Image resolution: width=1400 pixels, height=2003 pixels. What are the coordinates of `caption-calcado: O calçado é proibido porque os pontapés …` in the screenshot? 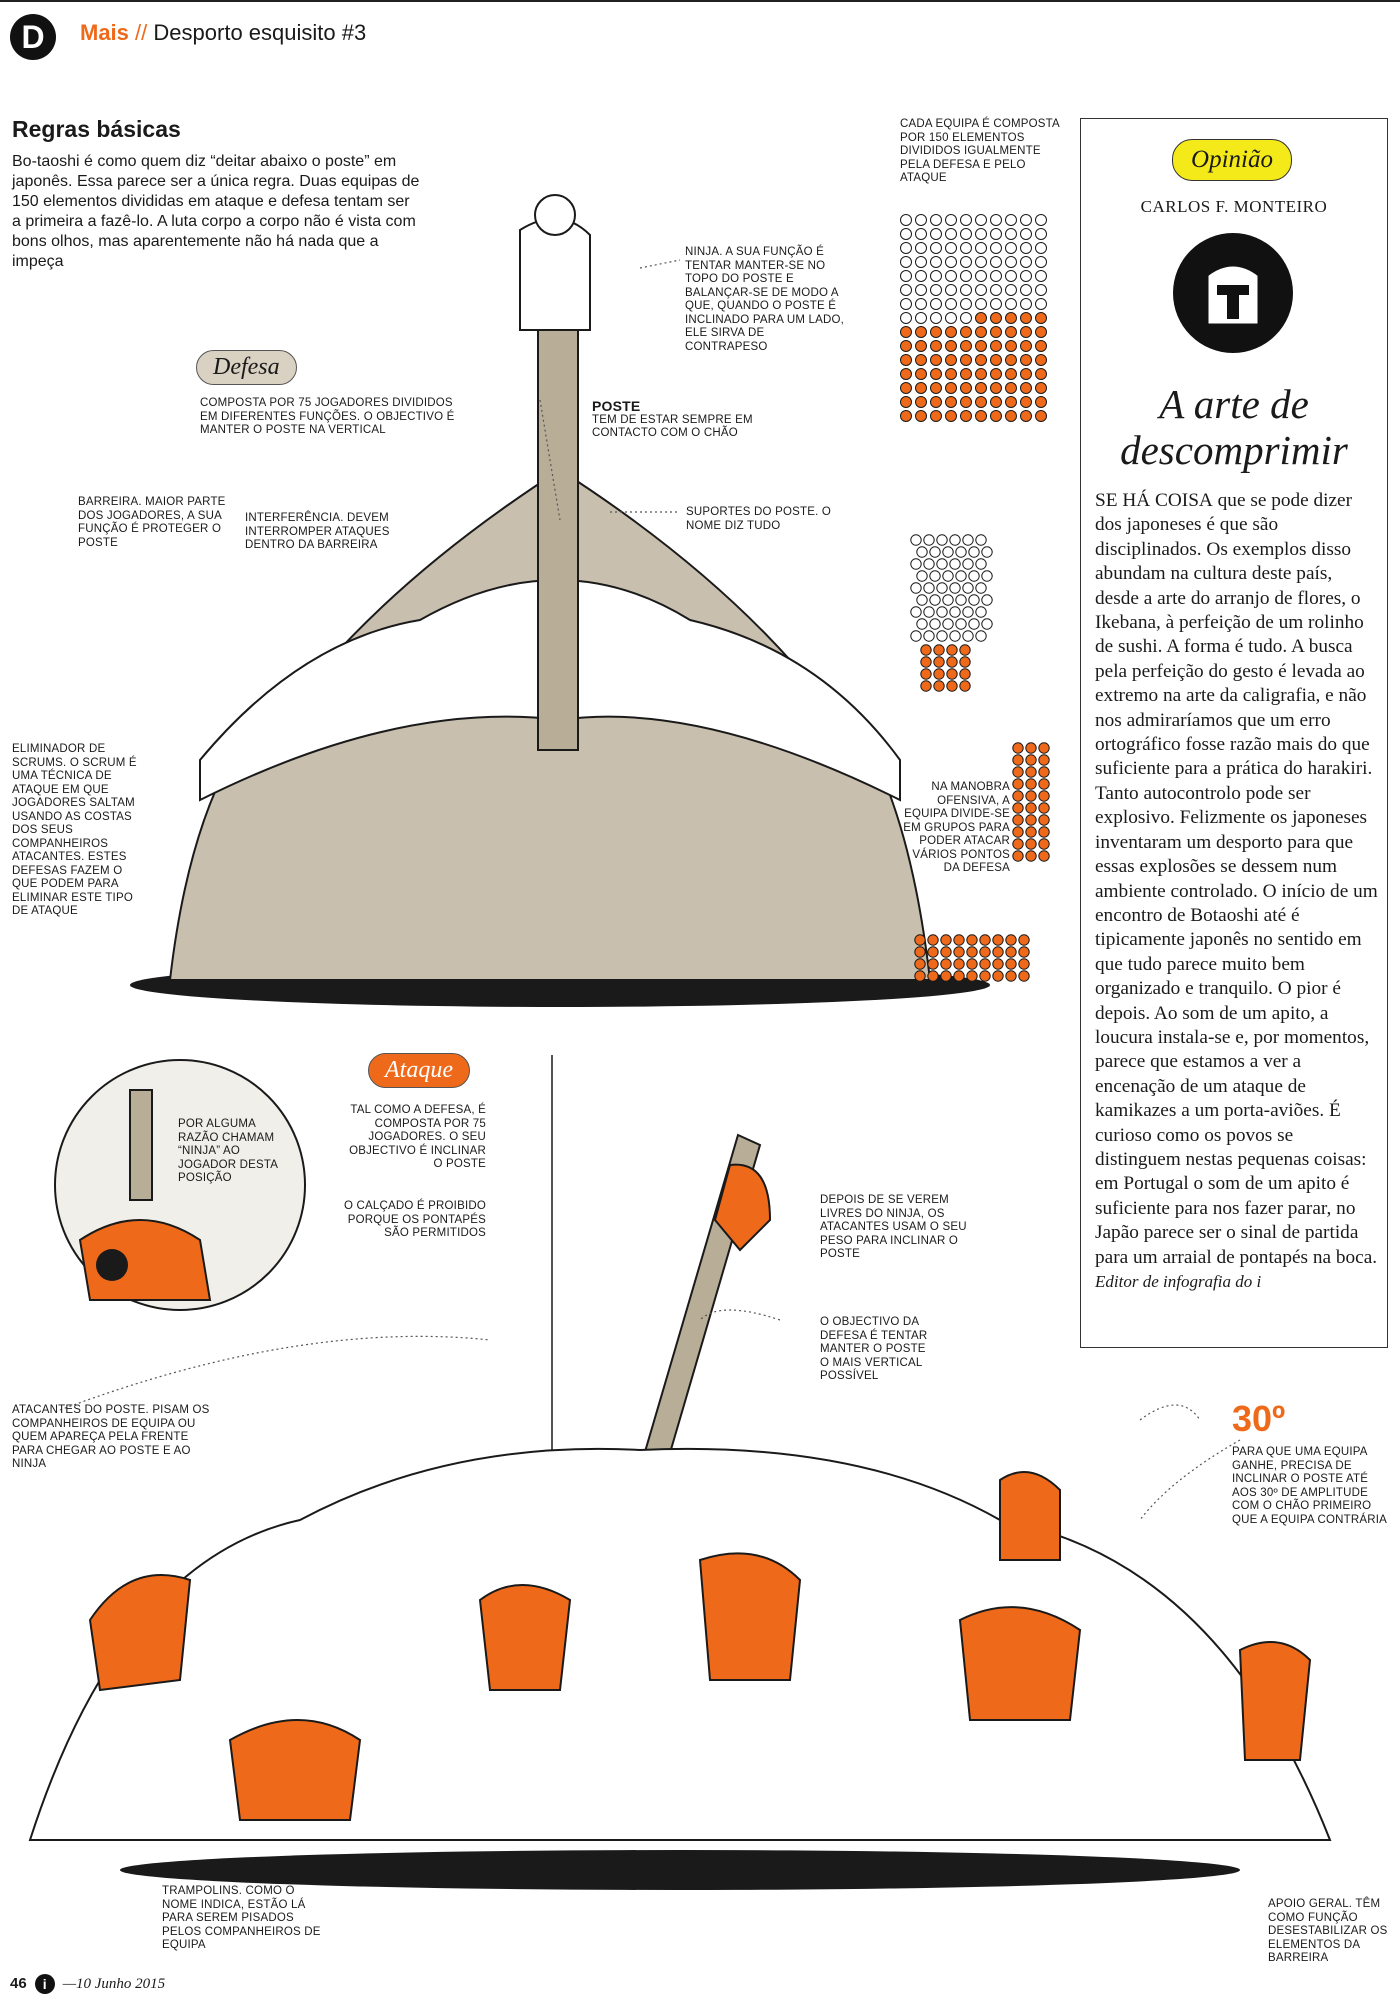 It's located at (414, 1219).